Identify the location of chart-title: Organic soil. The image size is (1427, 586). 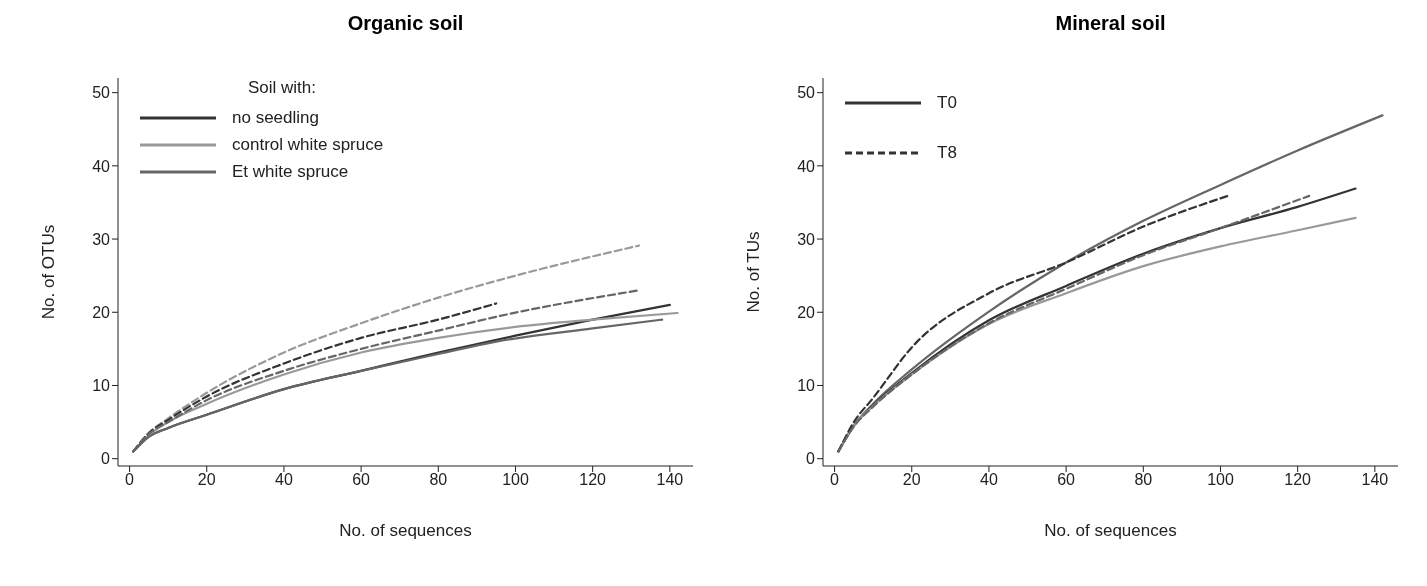
(405, 23).